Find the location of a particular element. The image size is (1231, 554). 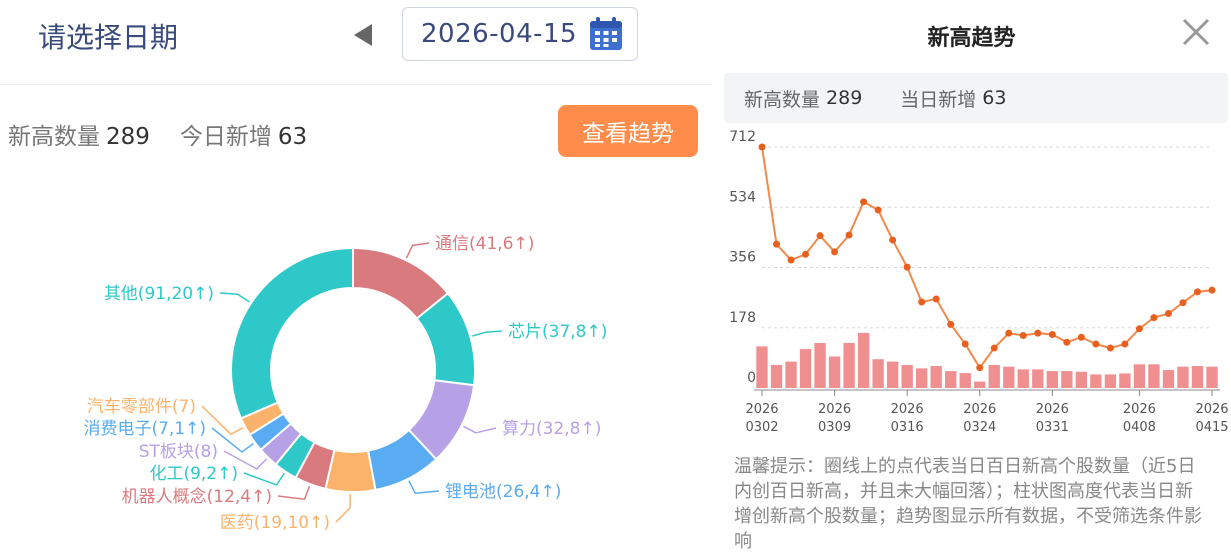

donut-slice is located at coordinates (292, 333).